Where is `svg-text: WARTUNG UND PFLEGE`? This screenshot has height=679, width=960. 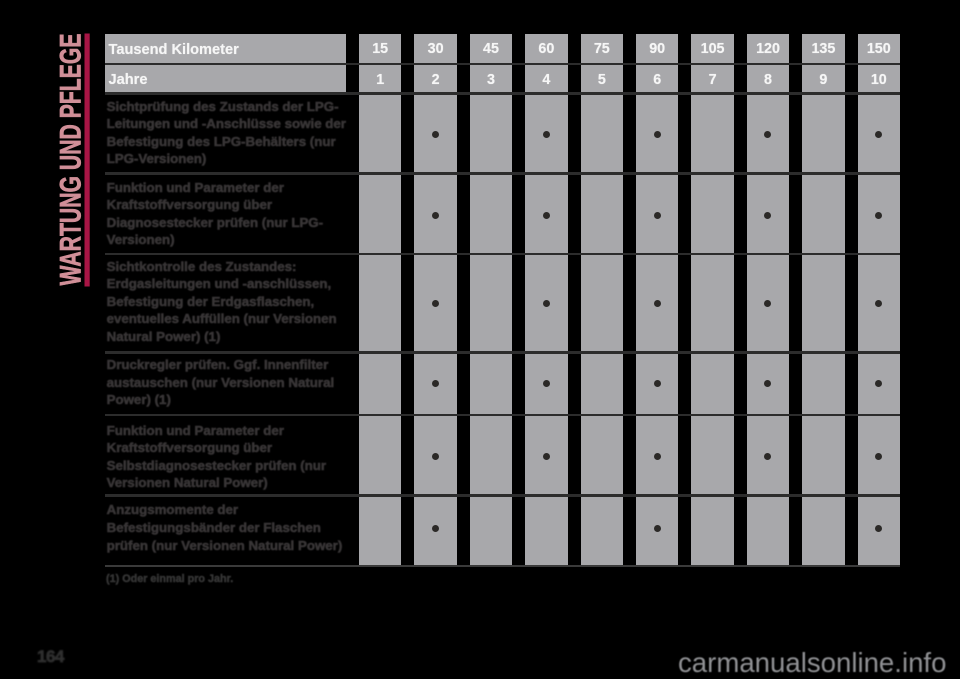
svg-text: WARTUNG UND PFLEGE is located at coordinates (70, 159).